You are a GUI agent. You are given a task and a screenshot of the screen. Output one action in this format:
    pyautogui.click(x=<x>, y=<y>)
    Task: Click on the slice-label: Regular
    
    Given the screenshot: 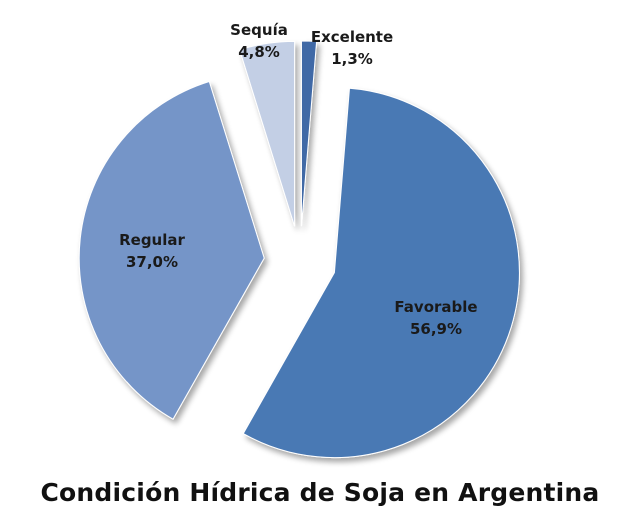 What is the action you would take?
    pyautogui.click(x=152, y=240)
    